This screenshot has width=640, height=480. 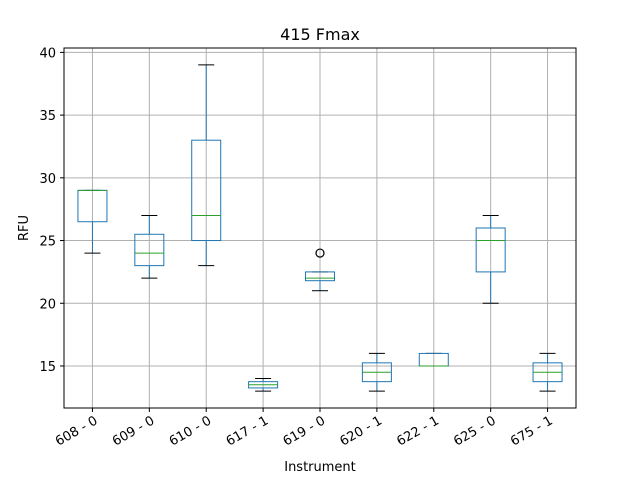 What do you see at coordinates (320, 34) in the screenshot?
I see `chart-title: 415 Fmax` at bounding box center [320, 34].